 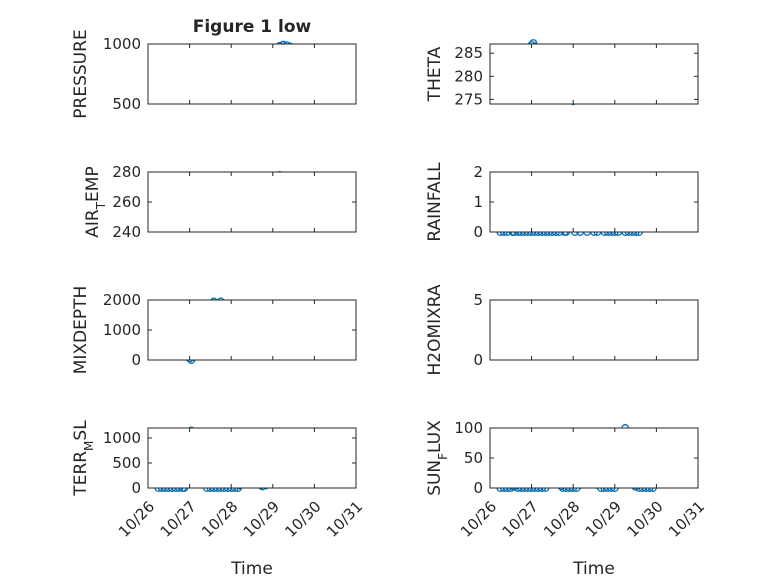 What do you see at coordinates (468, 428) in the screenshot?
I see `y-tick-label: 100` at bounding box center [468, 428].